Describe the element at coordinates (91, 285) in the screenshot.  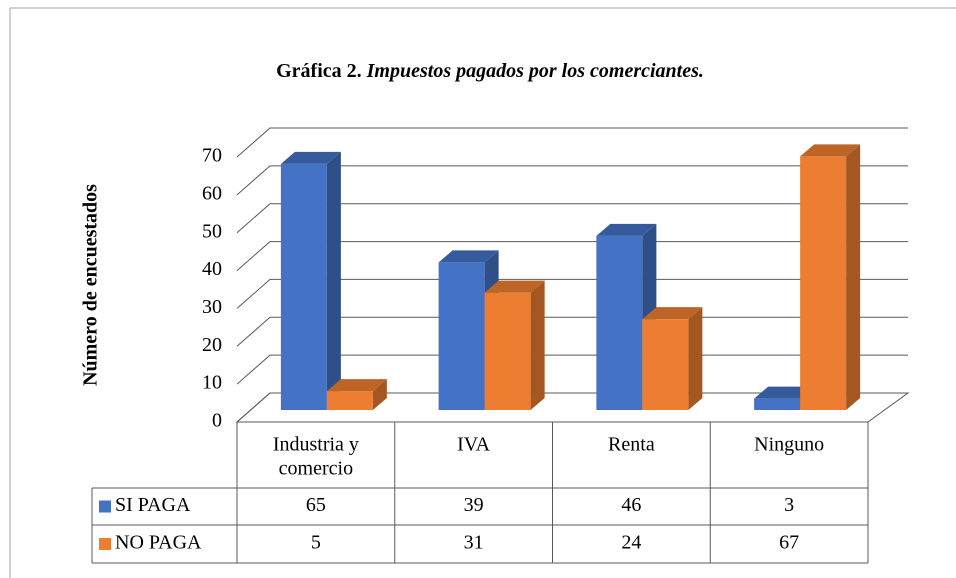
I see `y-axis-label: Número de encuestados` at that location.